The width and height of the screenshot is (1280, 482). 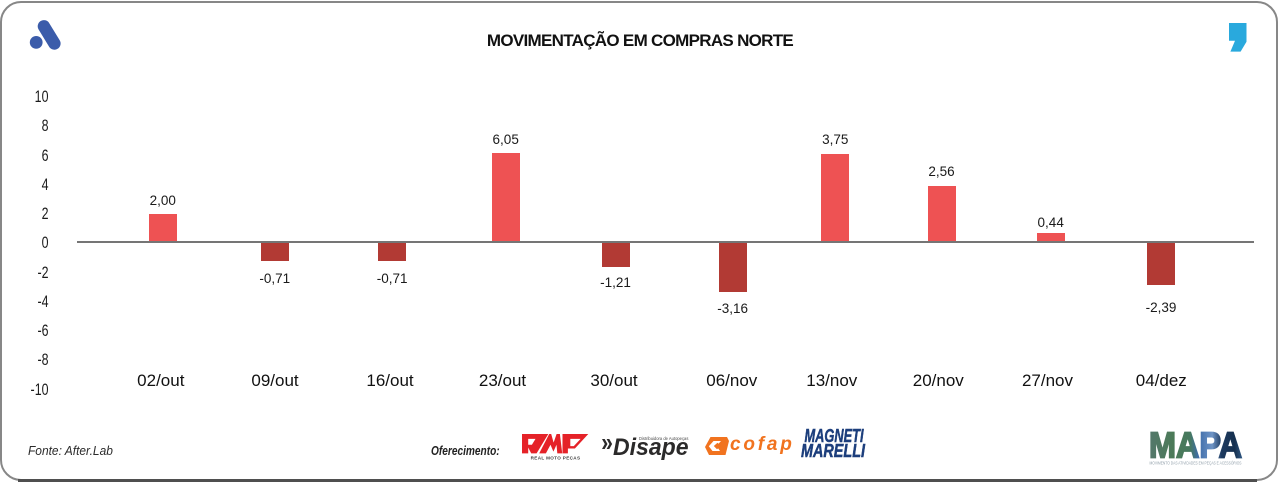 I want to click on svg-text: MAPA, so click(x=1195, y=447).